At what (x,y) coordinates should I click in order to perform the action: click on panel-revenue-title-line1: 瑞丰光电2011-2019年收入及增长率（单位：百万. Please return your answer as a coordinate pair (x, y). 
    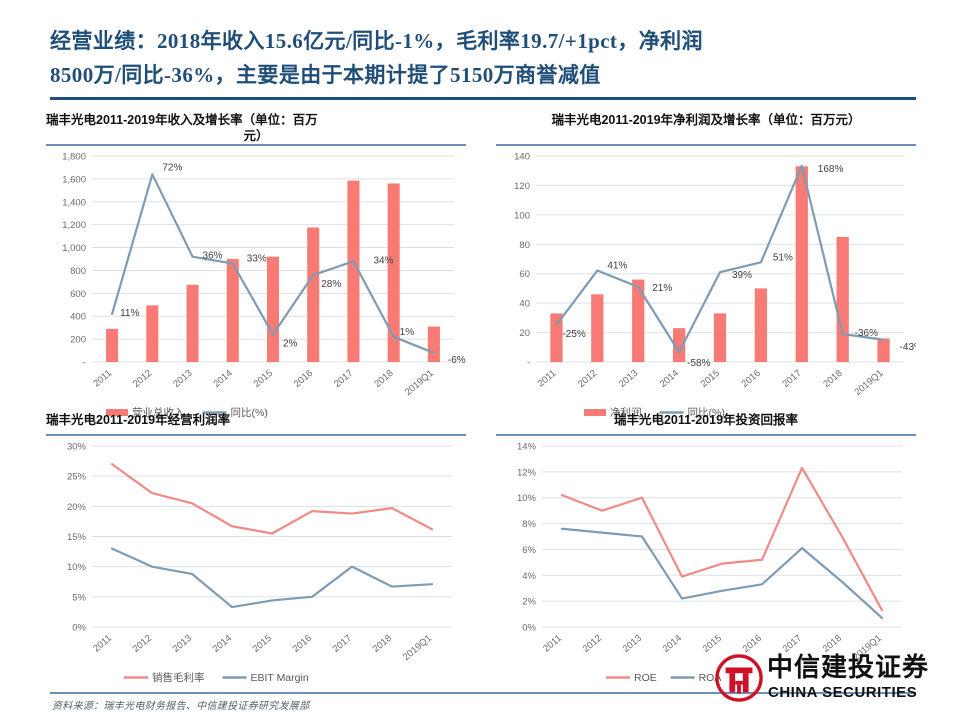
    Looking at the image, I should click on (182, 120).